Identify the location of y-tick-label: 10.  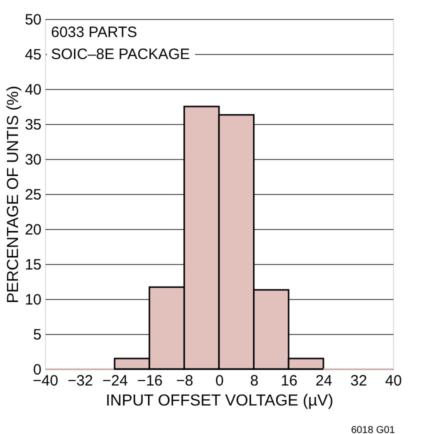
(33, 300).